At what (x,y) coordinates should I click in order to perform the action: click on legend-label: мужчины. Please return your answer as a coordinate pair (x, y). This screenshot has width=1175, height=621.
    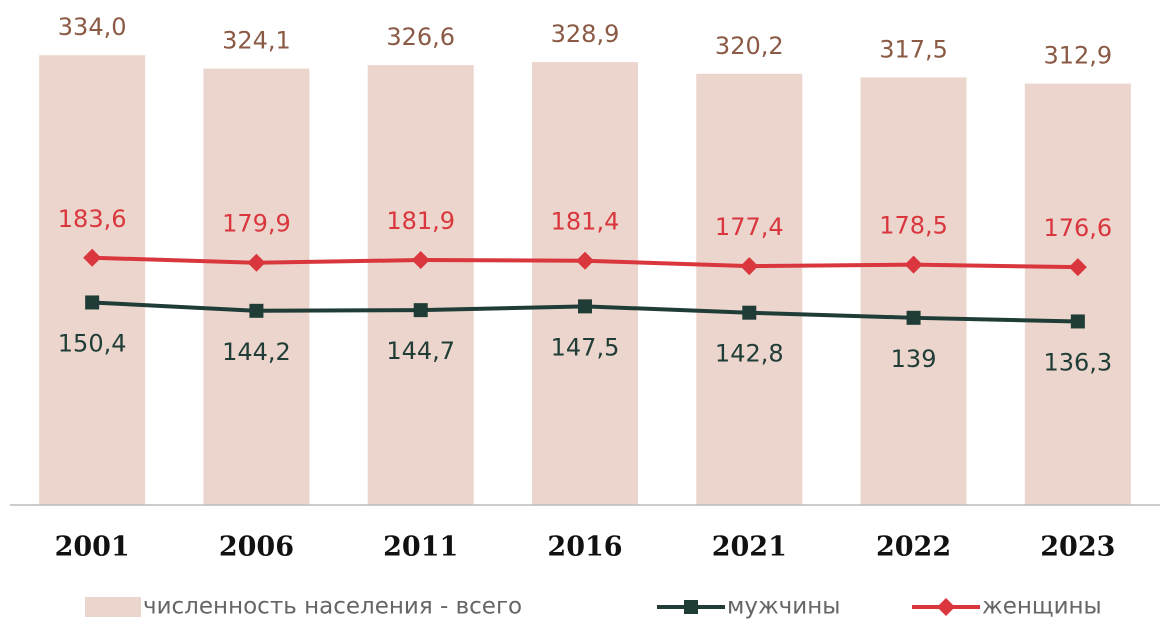
    Looking at the image, I should click on (783, 607).